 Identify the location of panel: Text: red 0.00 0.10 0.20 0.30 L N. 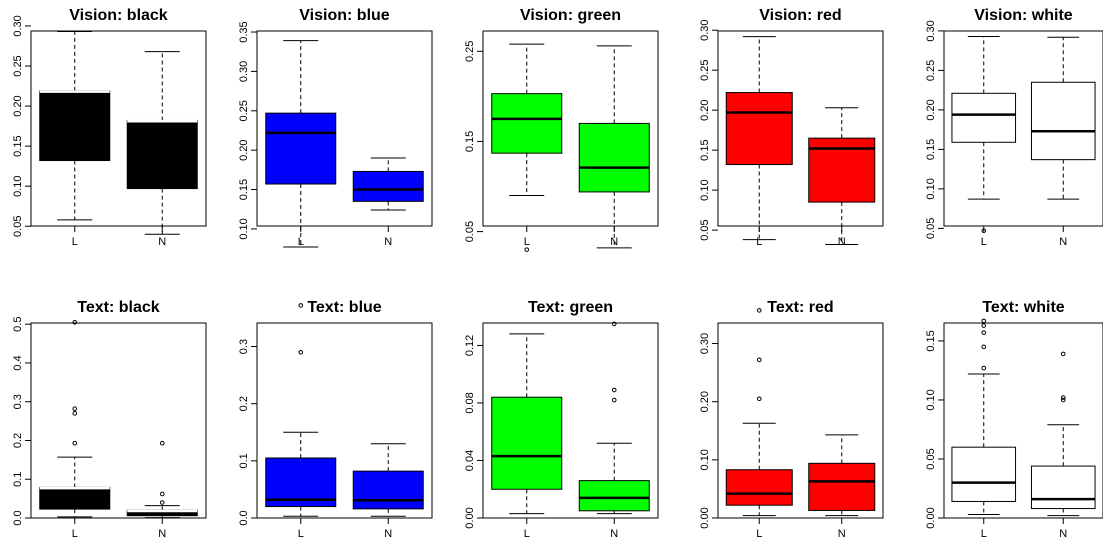
(791, 419).